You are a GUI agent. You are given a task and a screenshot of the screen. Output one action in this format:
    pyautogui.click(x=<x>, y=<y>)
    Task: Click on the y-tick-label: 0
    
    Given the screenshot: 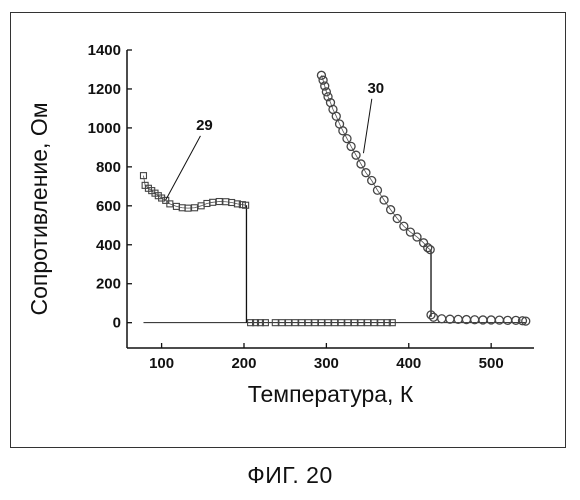 What is the action you would take?
    pyautogui.click(x=117, y=323)
    